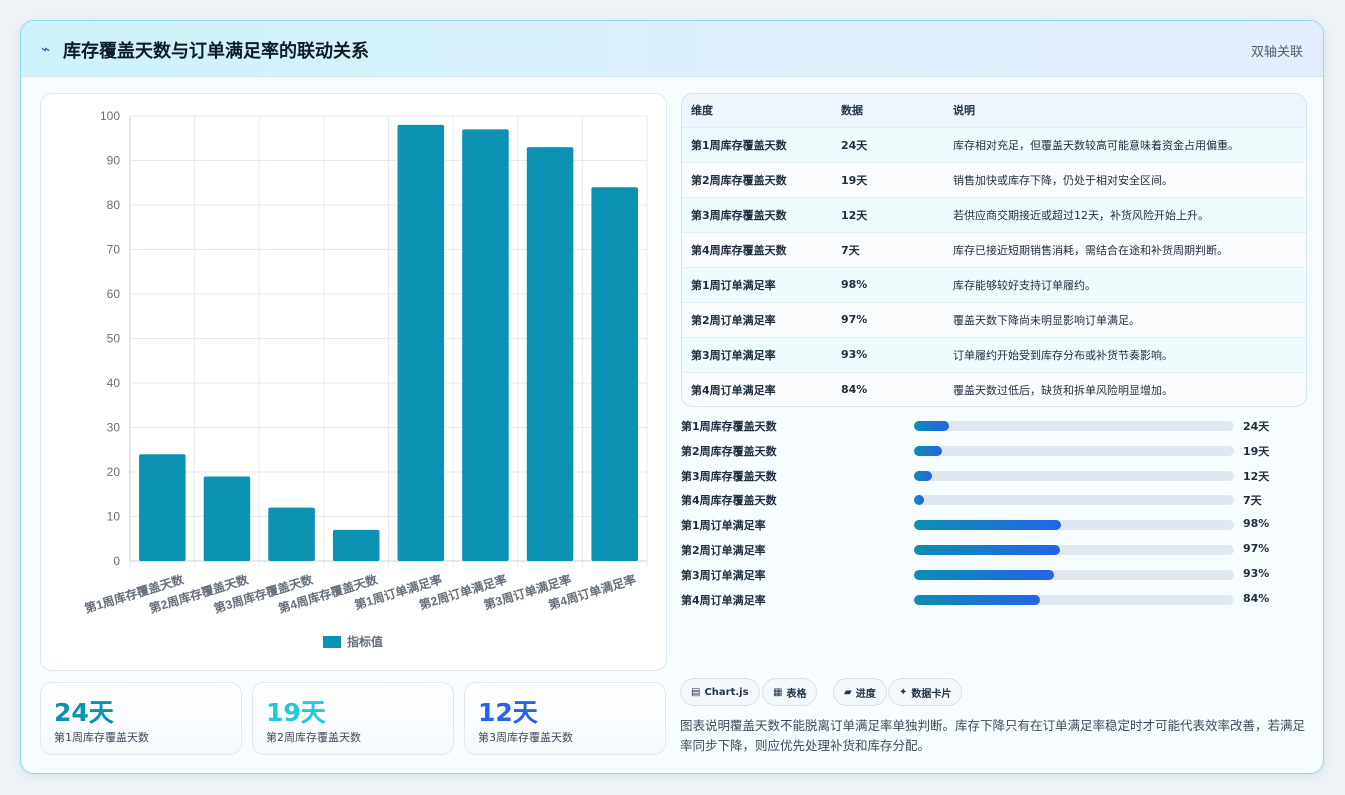 This screenshot has width=1345, height=795. I want to click on table-cell-dimension: 第2周订单满足率, so click(733, 320).